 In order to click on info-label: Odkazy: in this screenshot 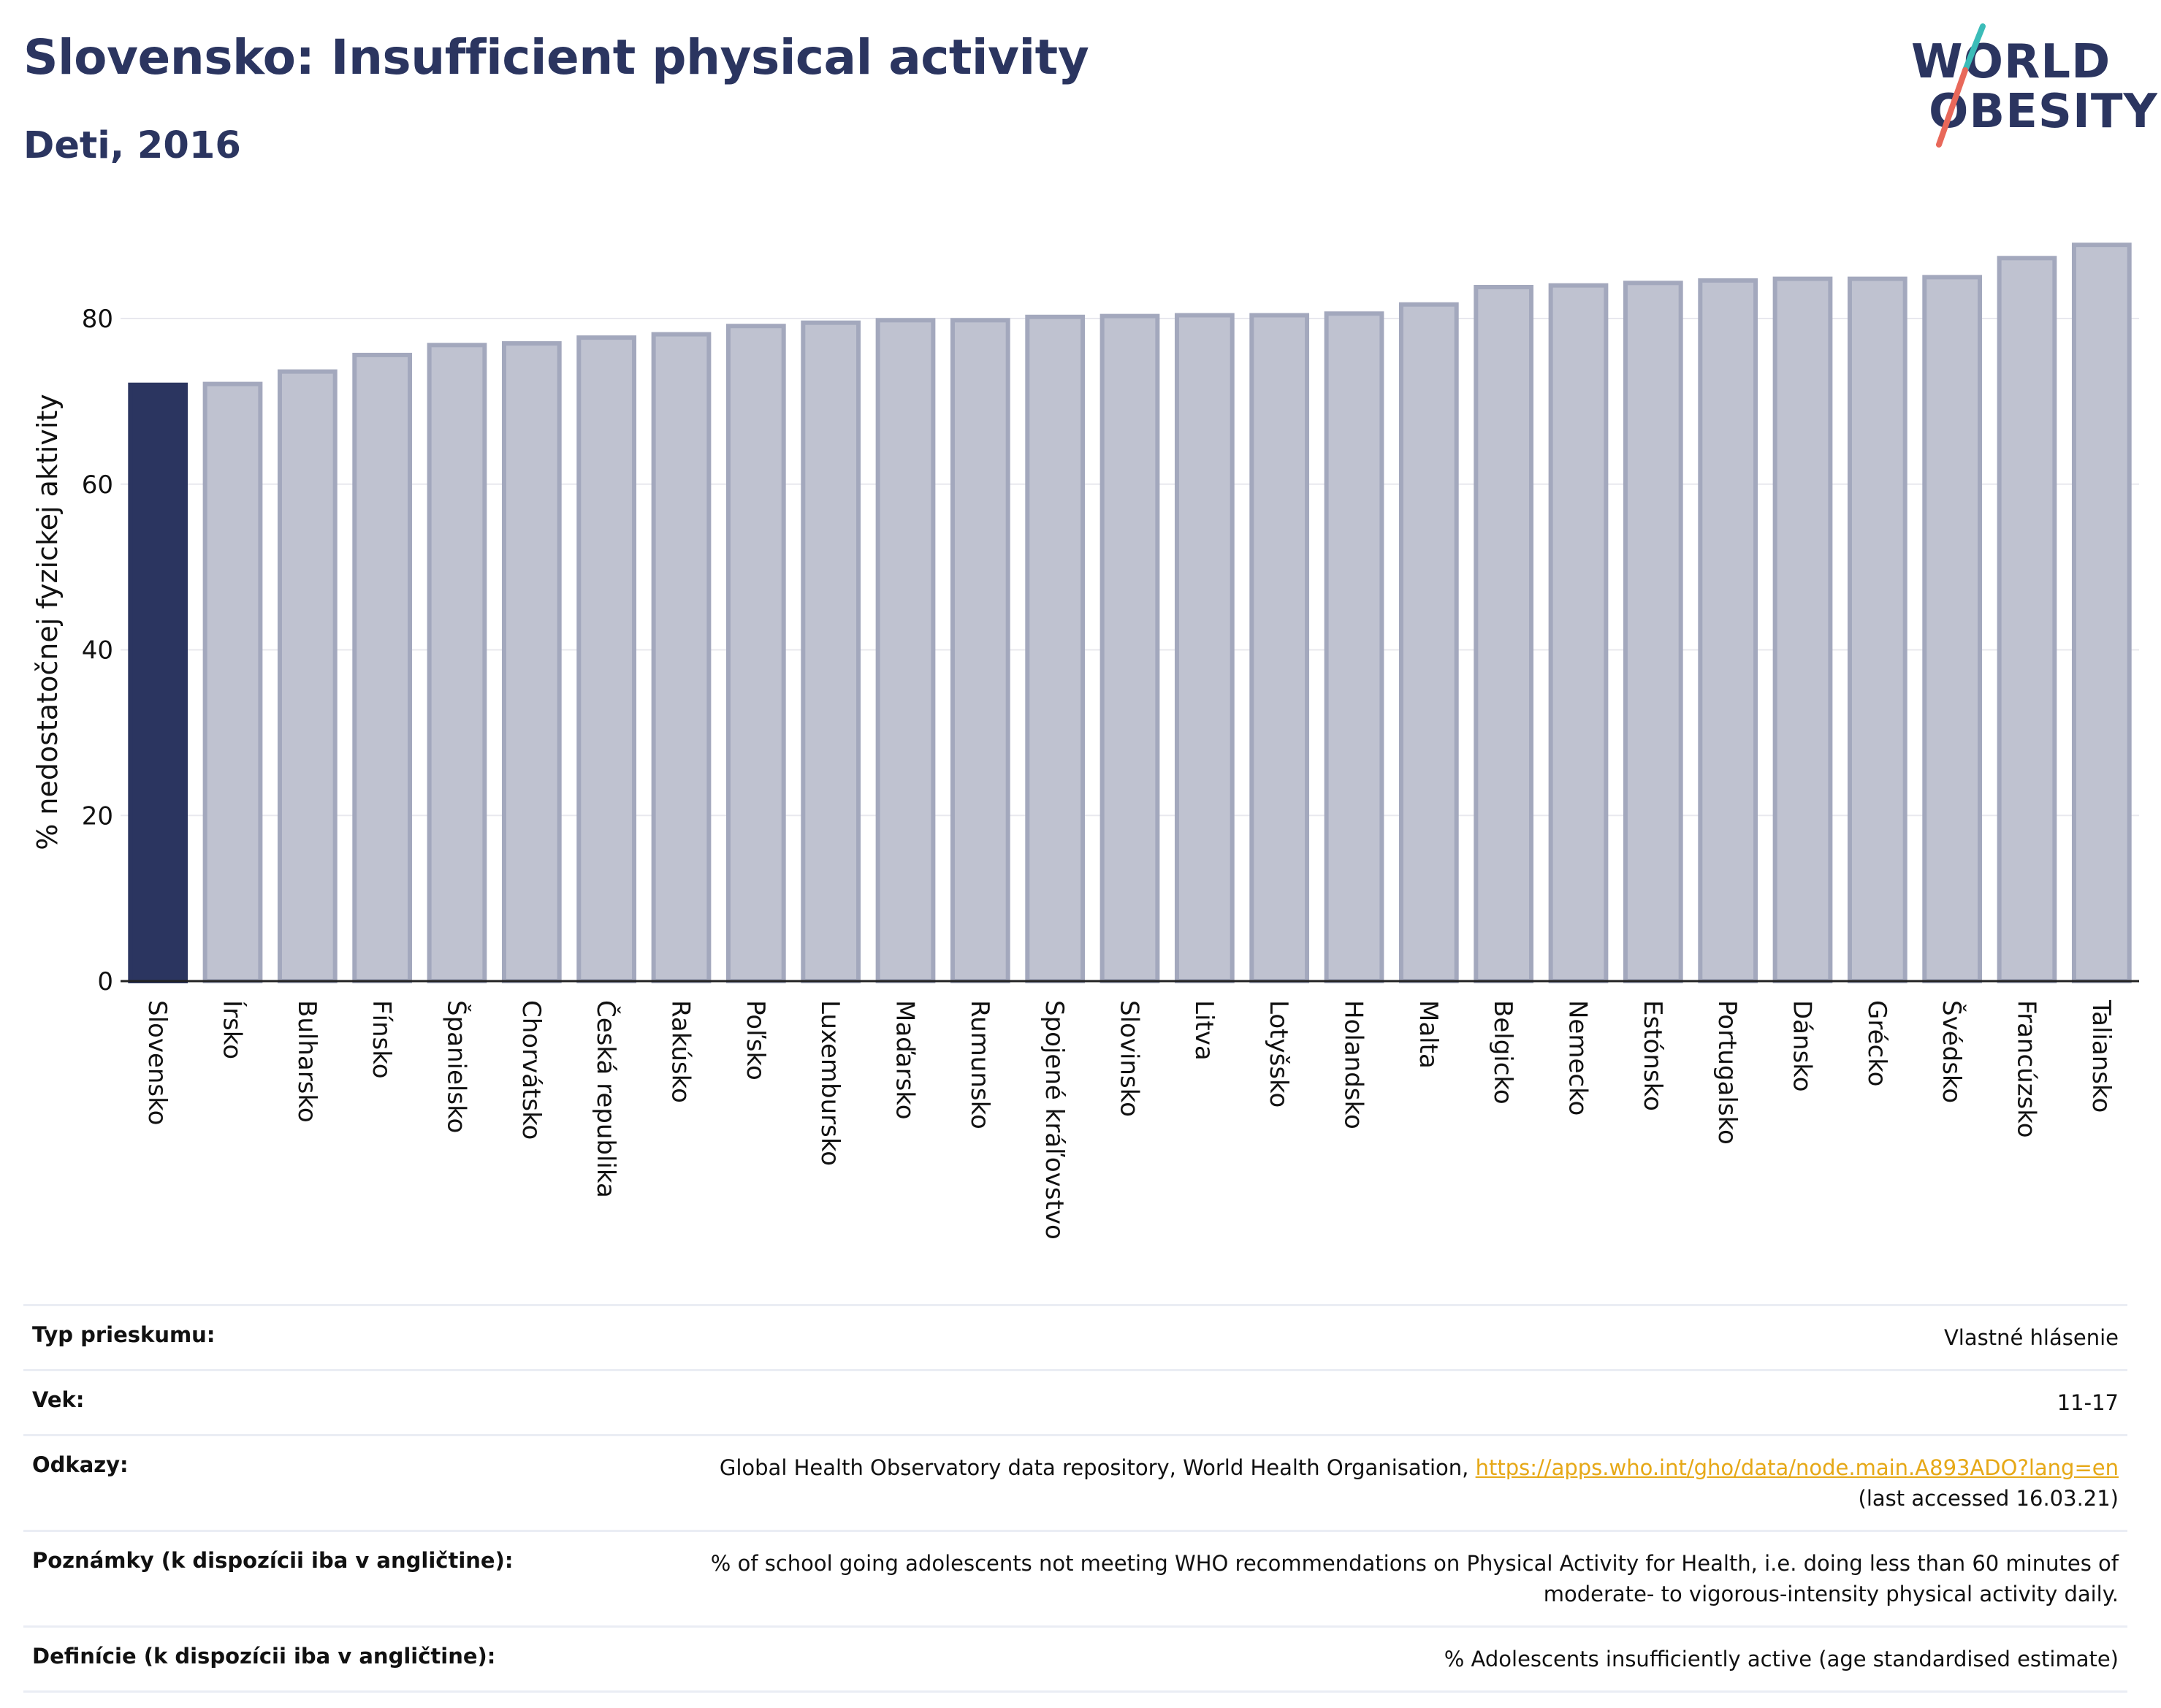, I will do `click(309, 1482)`.